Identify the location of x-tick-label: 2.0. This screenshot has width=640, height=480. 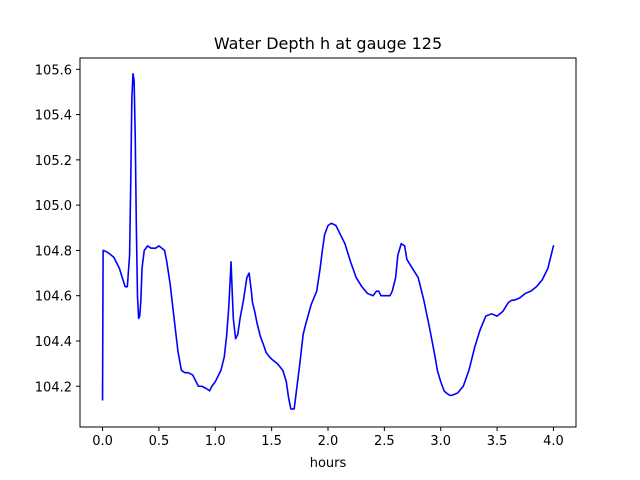
(328, 441).